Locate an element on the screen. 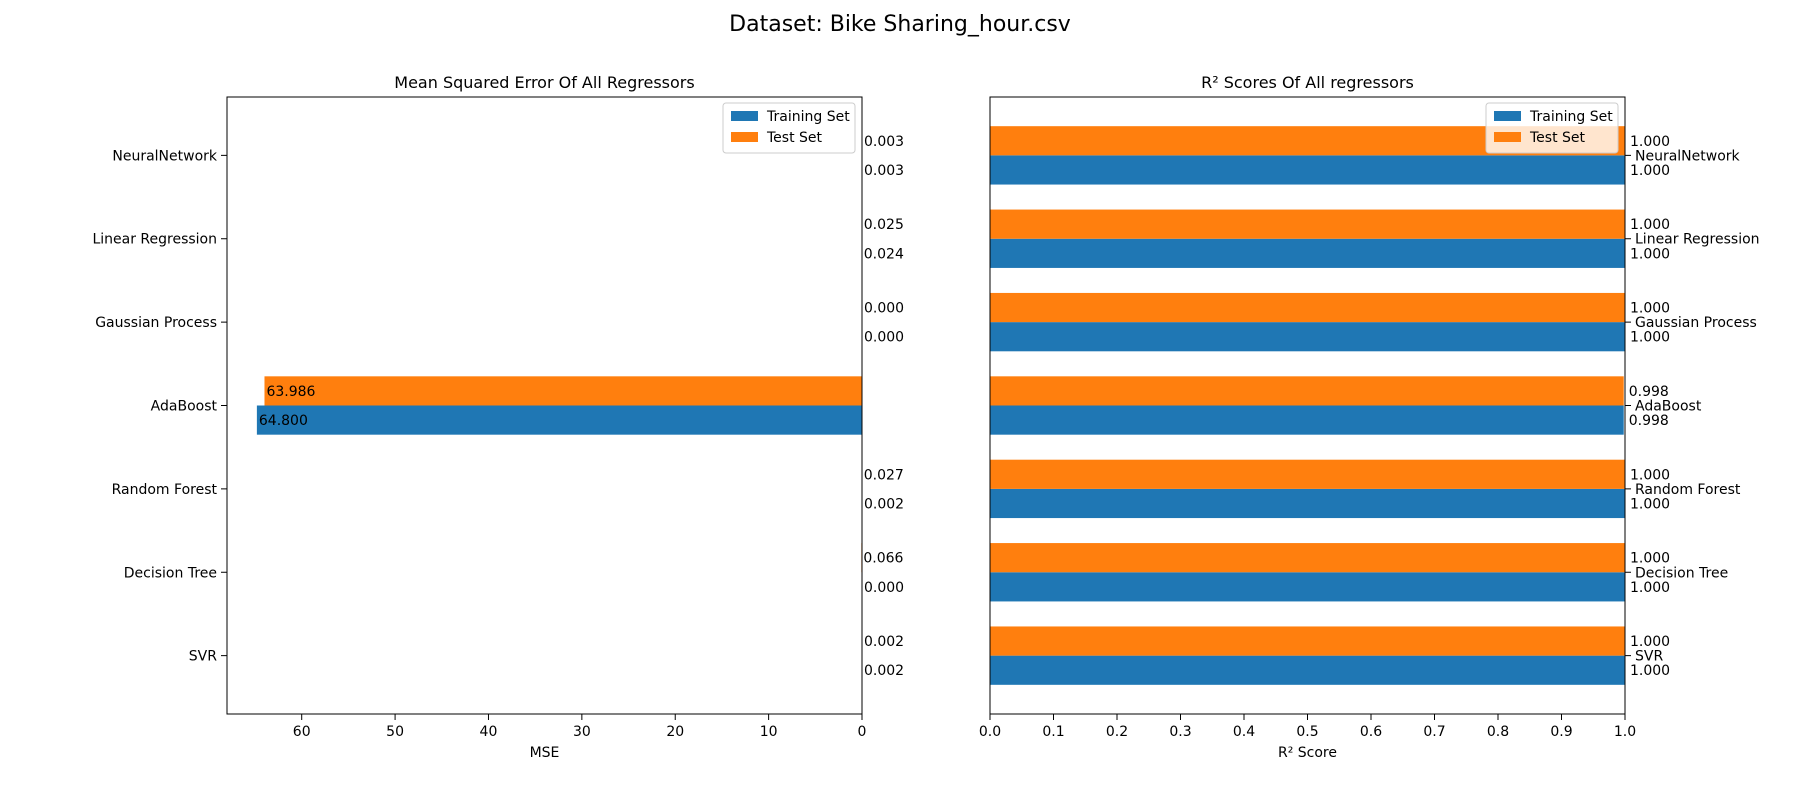  x-tick-label: 0.9 is located at coordinates (1561, 732).